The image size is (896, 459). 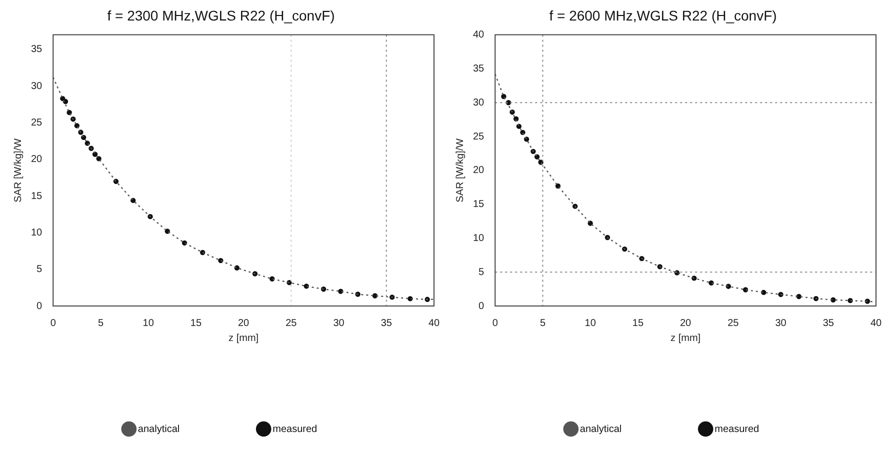 I want to click on y-tick-label: 40, so click(x=479, y=35).